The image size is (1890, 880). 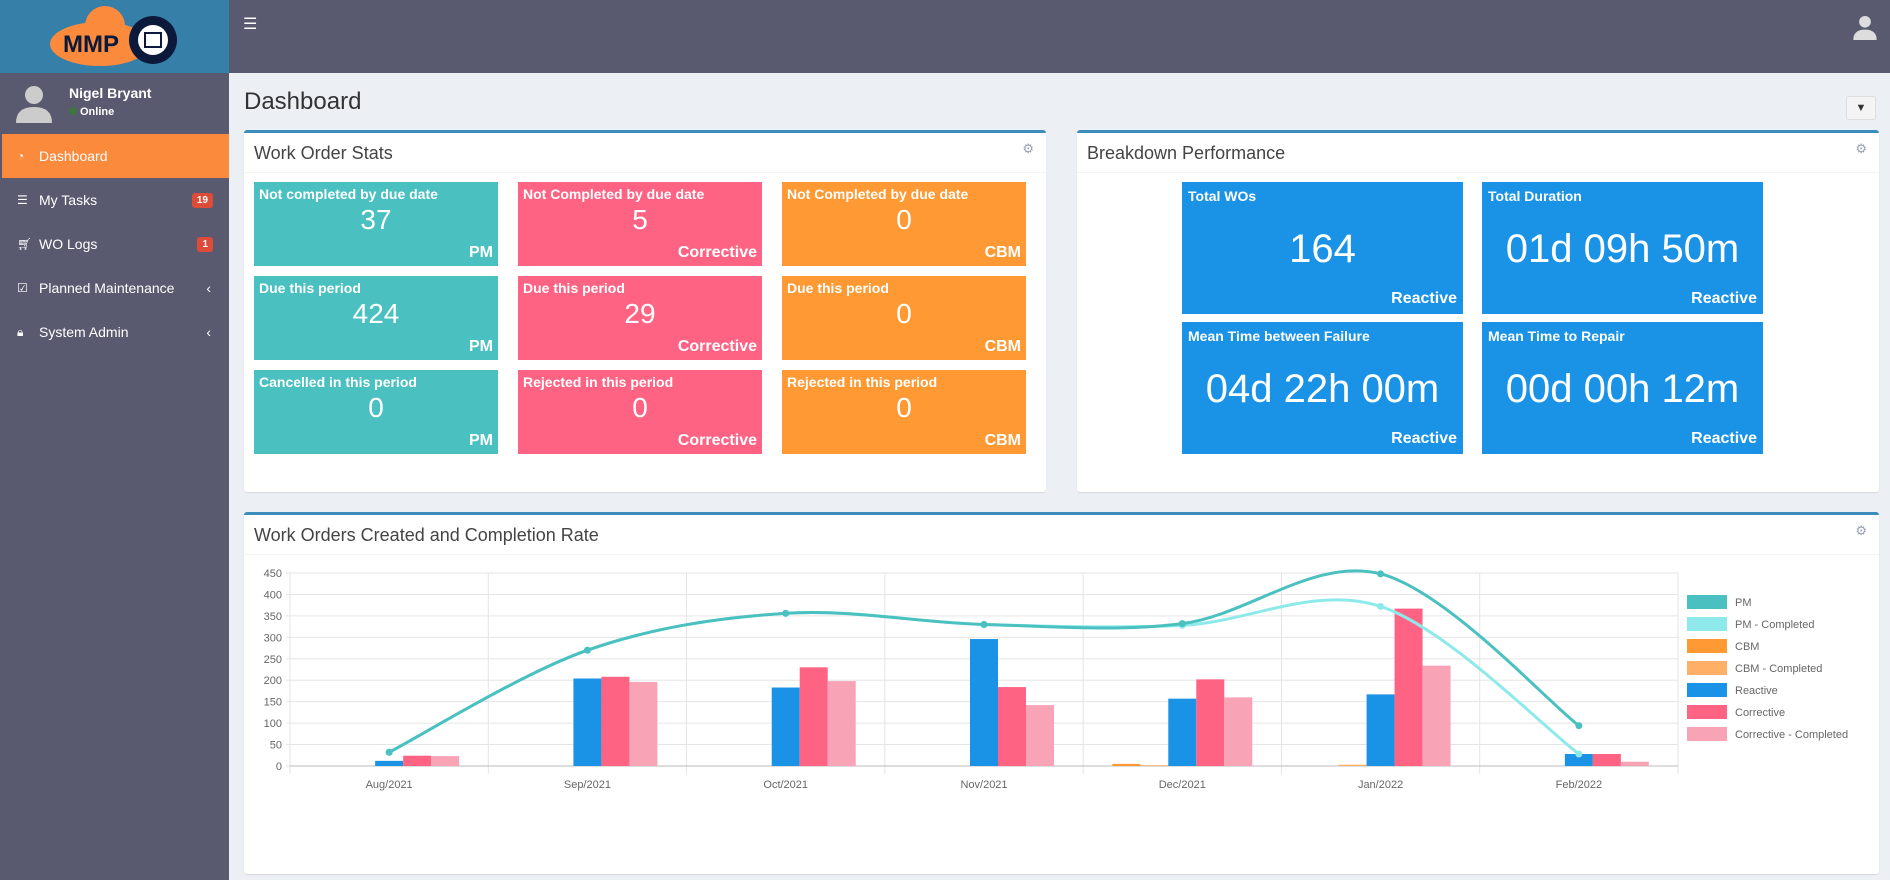 What do you see at coordinates (303, 101) in the screenshot?
I see `page-title: Dashboard` at bounding box center [303, 101].